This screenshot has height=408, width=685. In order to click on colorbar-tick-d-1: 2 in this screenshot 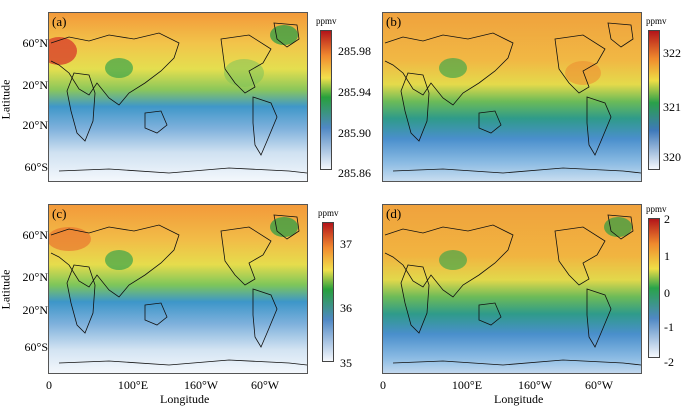, I will do `click(667, 219)`.